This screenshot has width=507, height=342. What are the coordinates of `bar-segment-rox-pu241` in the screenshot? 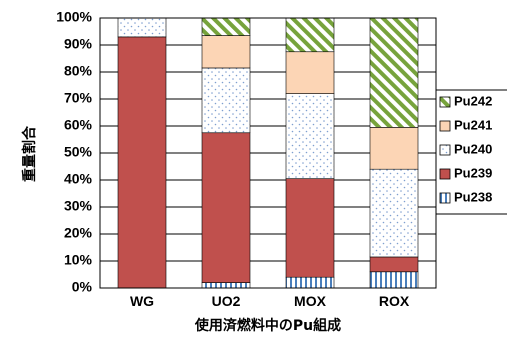 It's located at (394, 148).